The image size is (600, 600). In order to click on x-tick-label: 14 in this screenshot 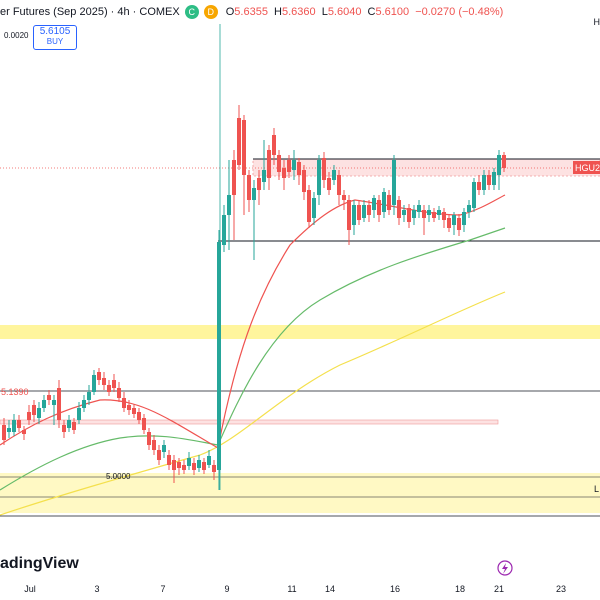, I will do `click(330, 589)`.